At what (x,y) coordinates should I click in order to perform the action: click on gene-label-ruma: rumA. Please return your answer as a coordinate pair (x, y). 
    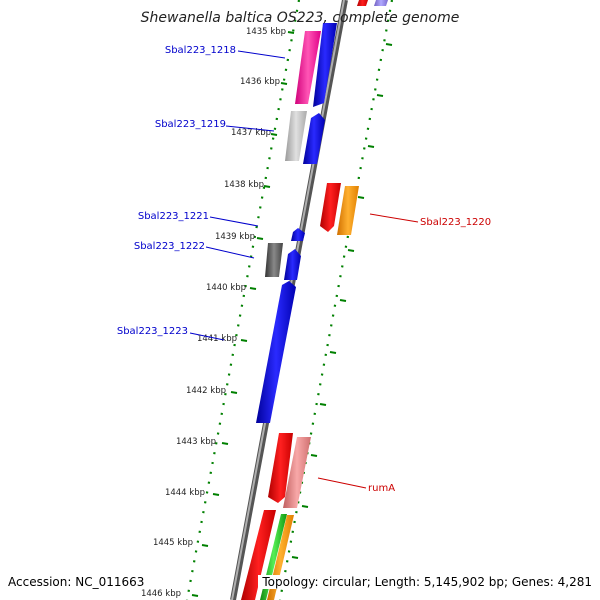
    Looking at the image, I should click on (381, 488).